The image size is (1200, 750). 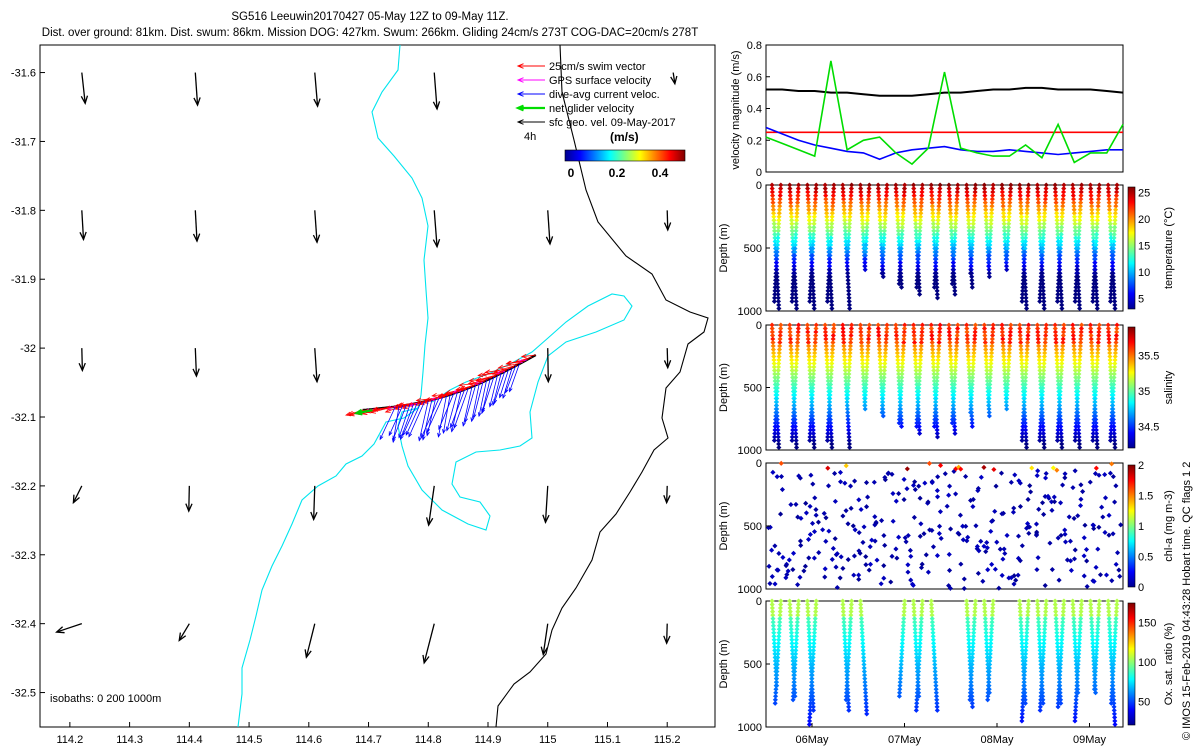 I want to click on section-frame, so click(x=944, y=248).